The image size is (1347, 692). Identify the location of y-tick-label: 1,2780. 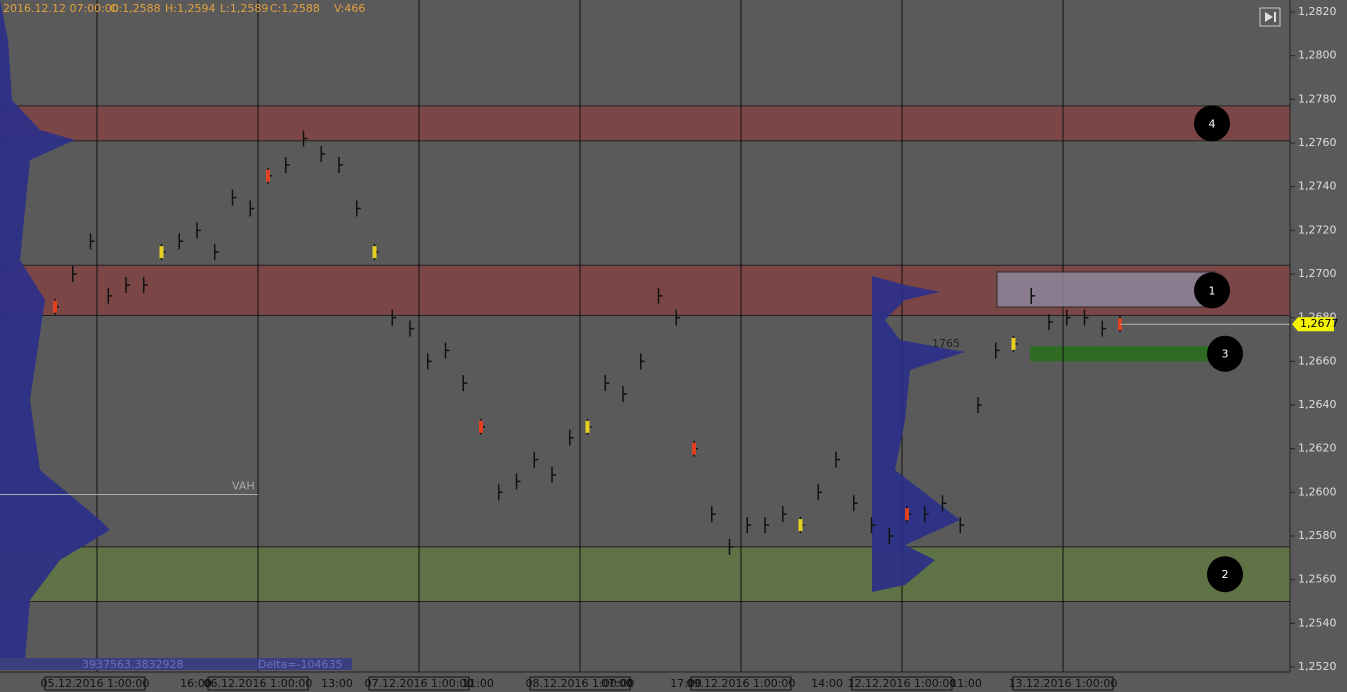
(1317, 98).